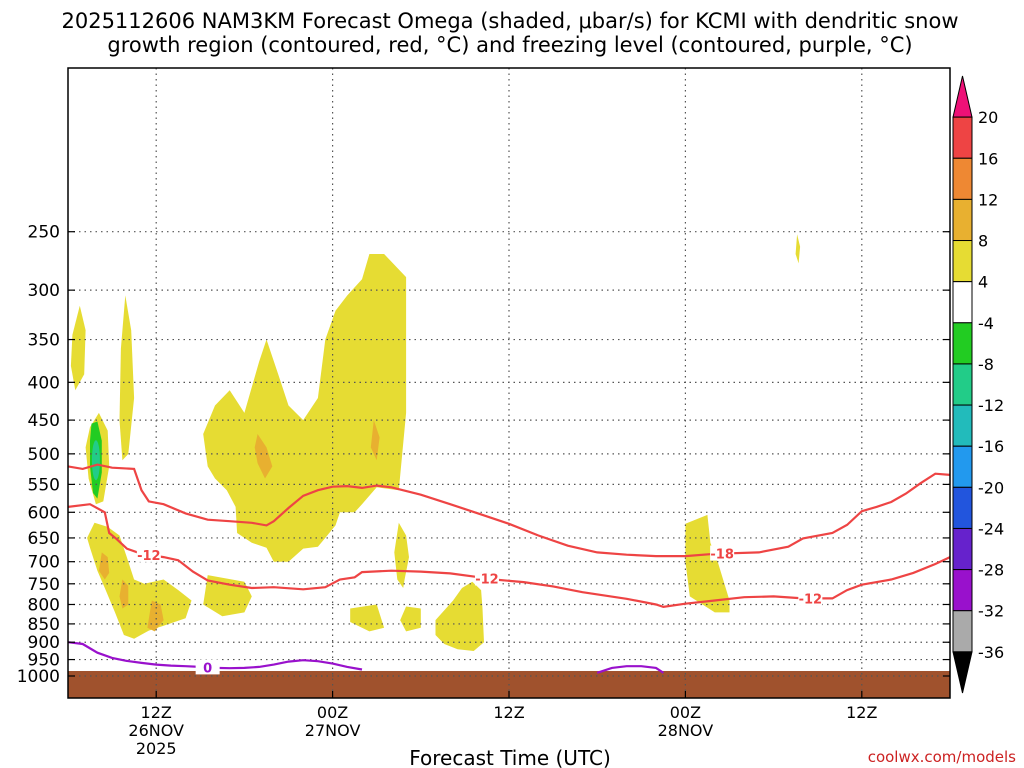  What do you see at coordinates (44, 291) in the screenshot?
I see `ytick-label-300: 300` at bounding box center [44, 291].